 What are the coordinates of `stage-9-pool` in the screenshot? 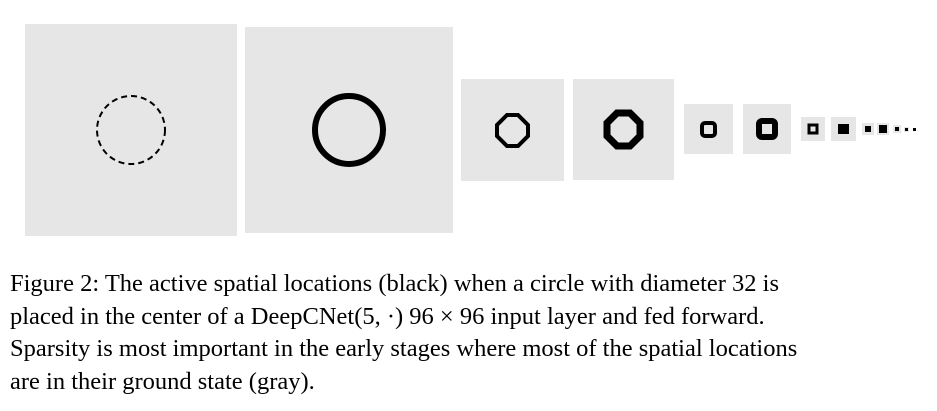 It's located at (868, 129).